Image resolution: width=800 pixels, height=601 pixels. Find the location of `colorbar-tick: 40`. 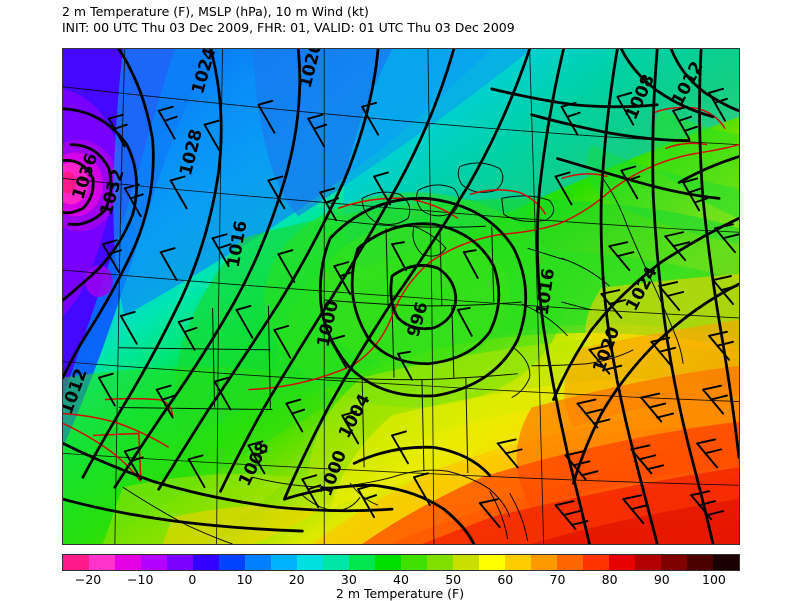

colorbar-tick: 40 is located at coordinates (401, 579).